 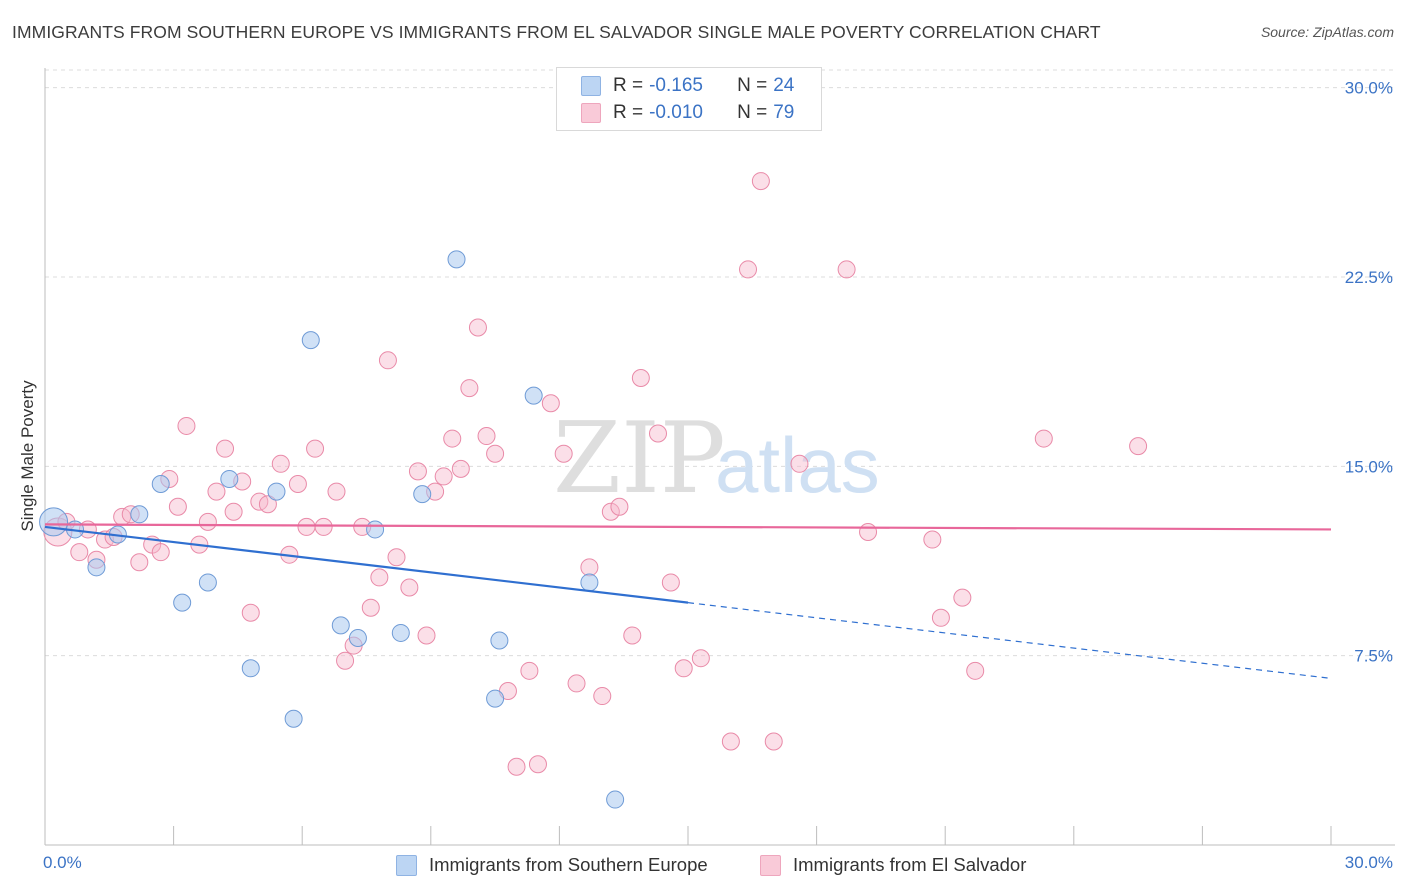 What do you see at coordinates (628, 85) in the screenshot?
I see `legend-r-label: R =` at bounding box center [628, 85].